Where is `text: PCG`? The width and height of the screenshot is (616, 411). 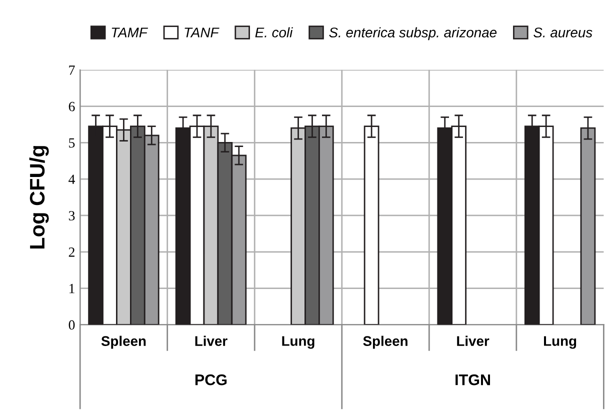
text: PCG is located at coordinates (211, 380).